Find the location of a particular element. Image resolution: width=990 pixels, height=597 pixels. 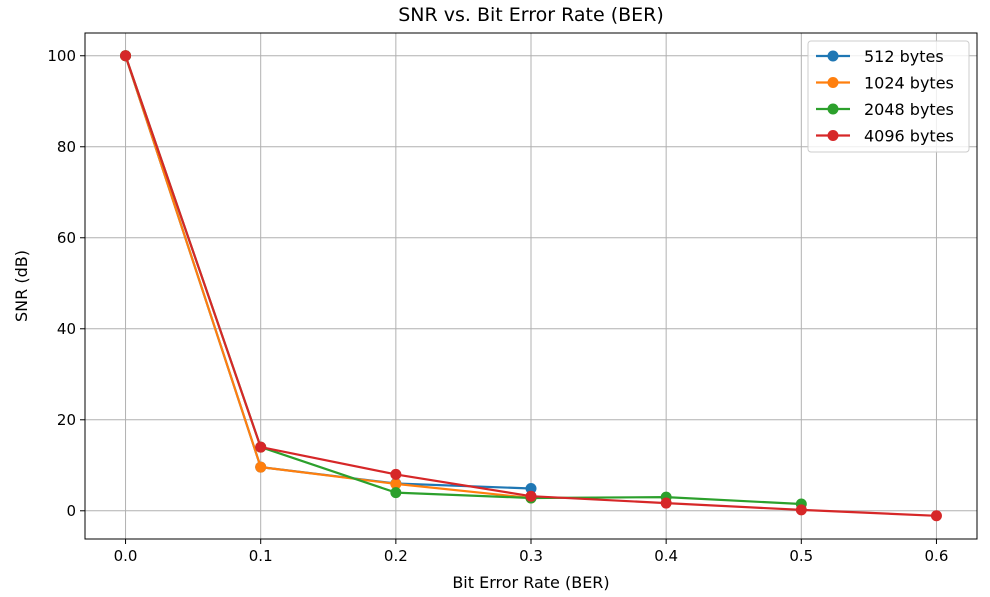

legend-label: 4096 bytes is located at coordinates (909, 136).